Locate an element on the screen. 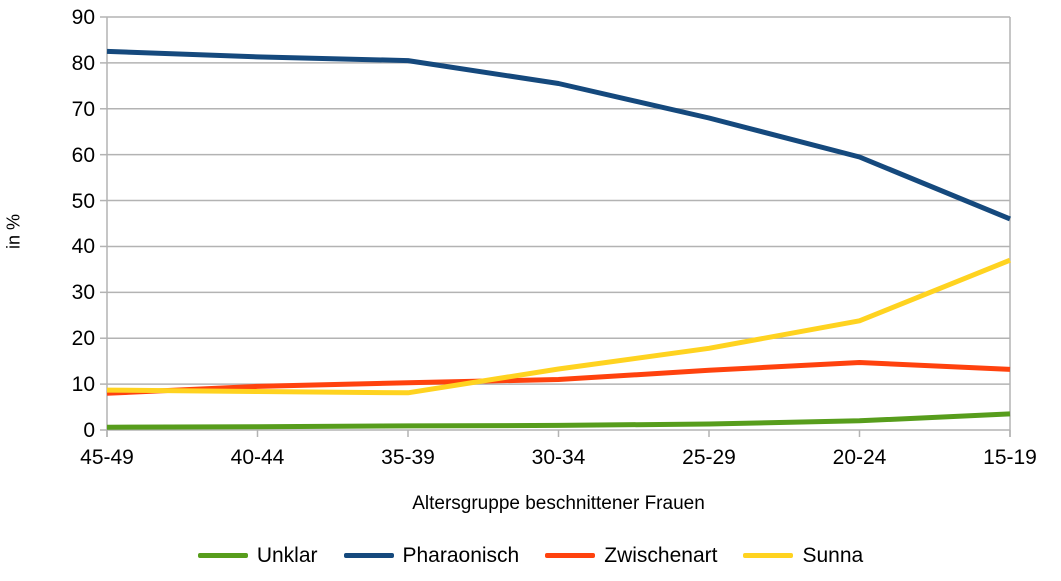 This screenshot has height=581, width=1061. series-line-unklar is located at coordinates (558, 420).